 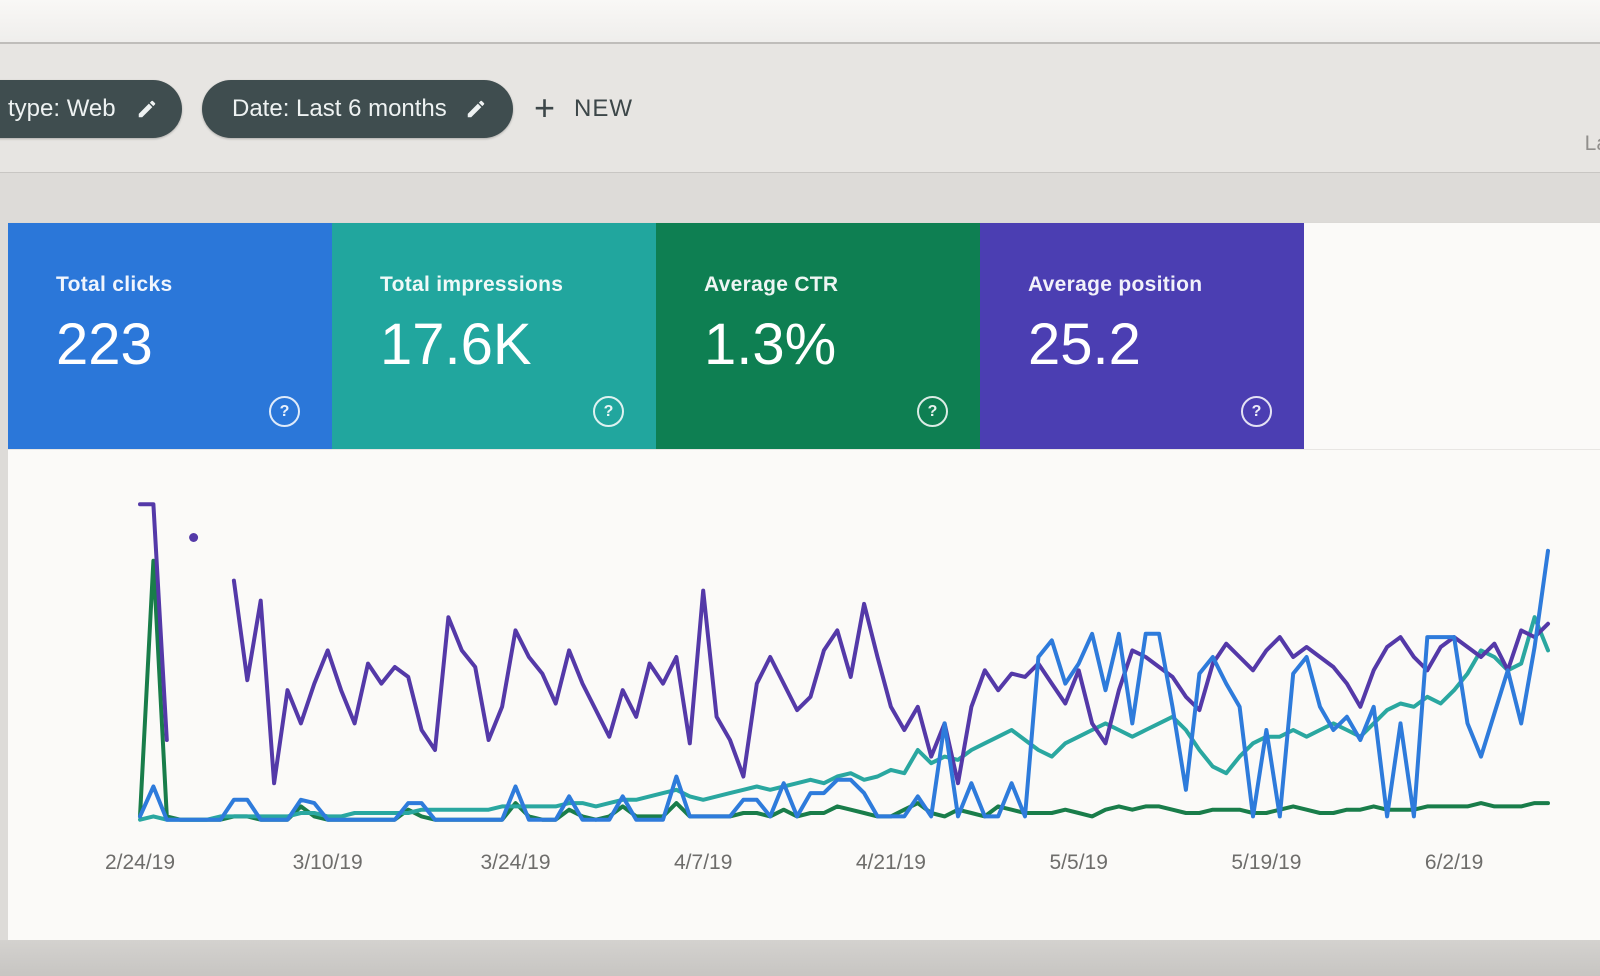 I want to click on metric-card-average-position: Average position 25.2 ?, so click(x=1142, y=336).